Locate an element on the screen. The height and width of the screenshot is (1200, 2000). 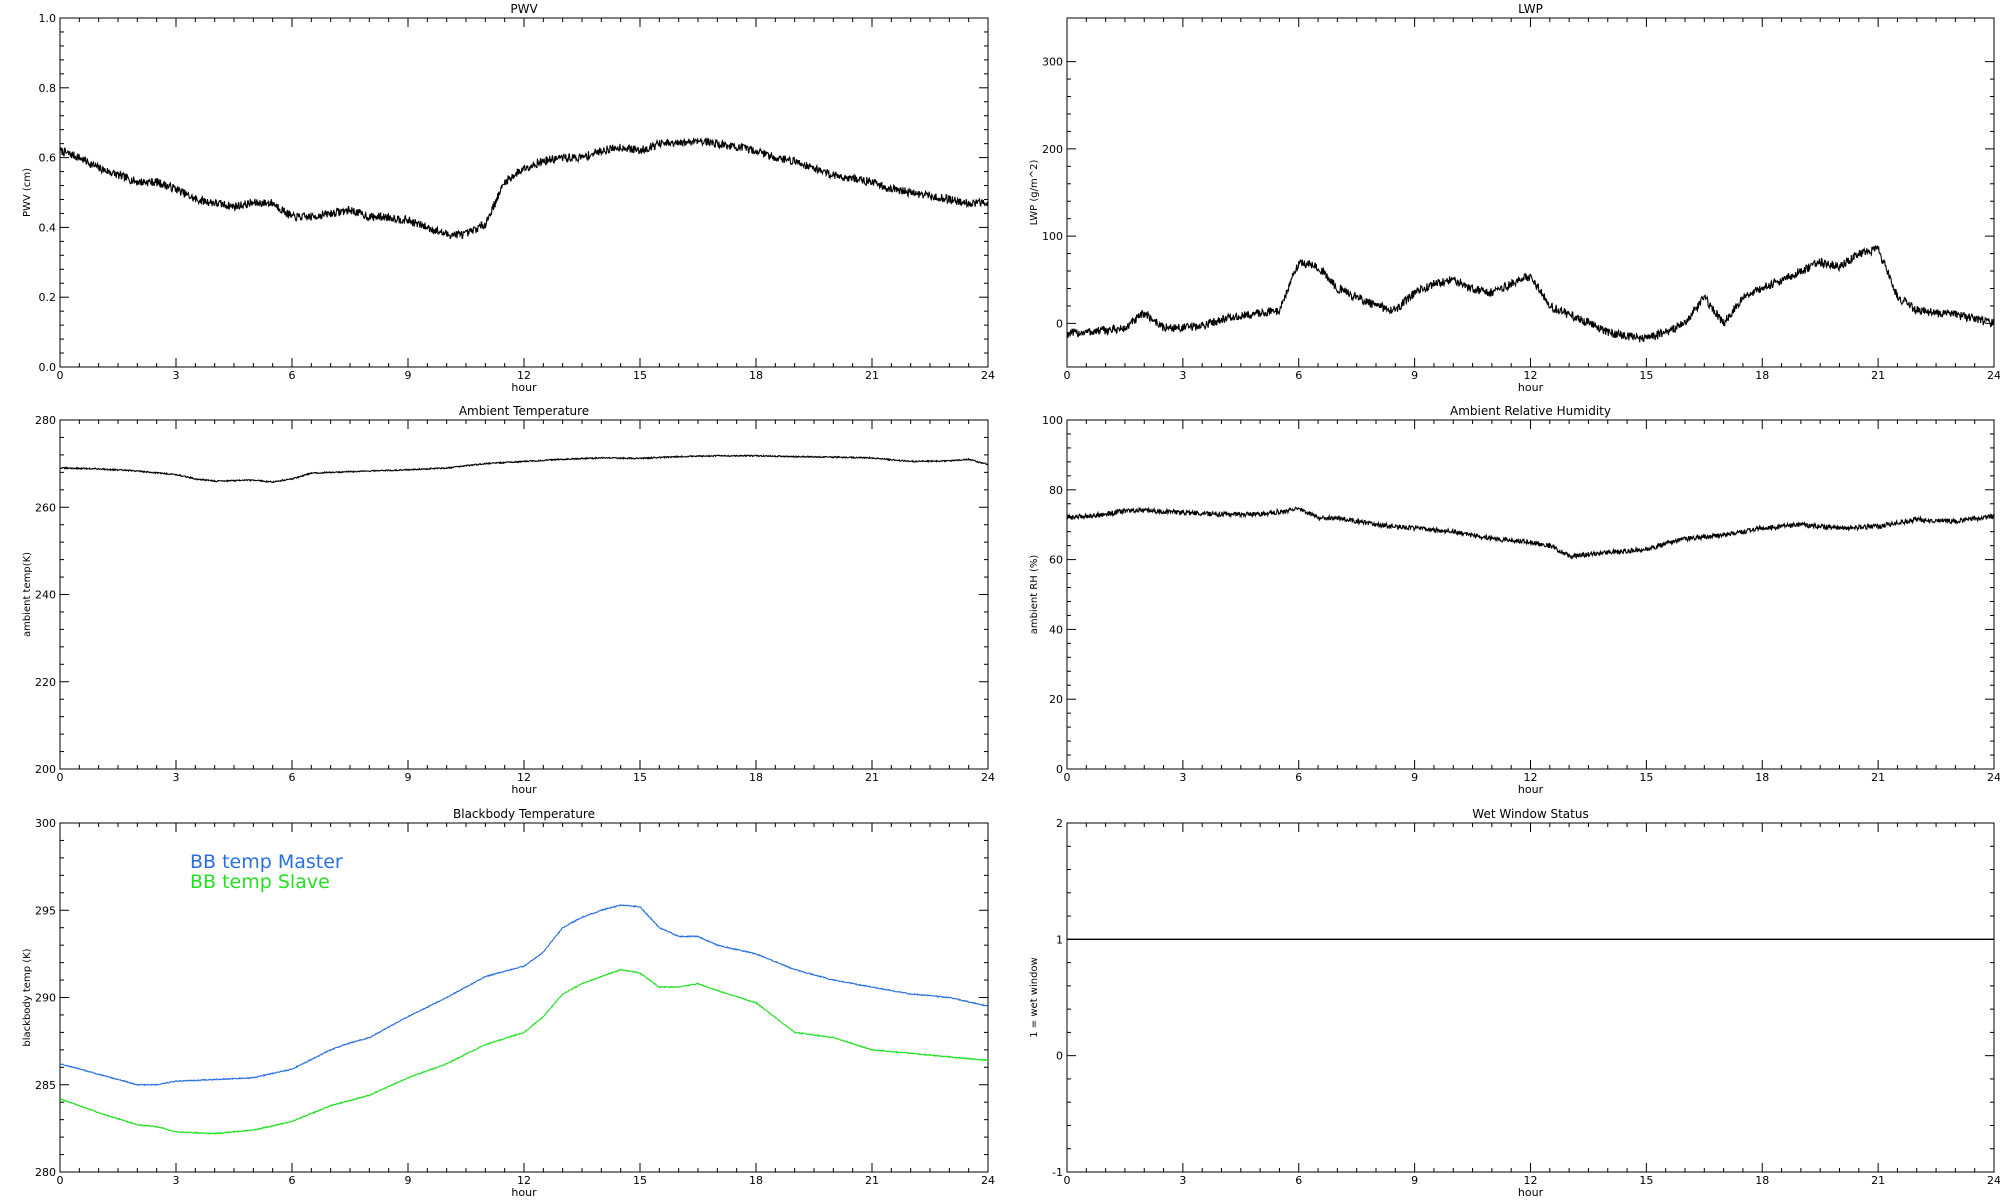
series-line-bb-temp-master is located at coordinates (524, 995).